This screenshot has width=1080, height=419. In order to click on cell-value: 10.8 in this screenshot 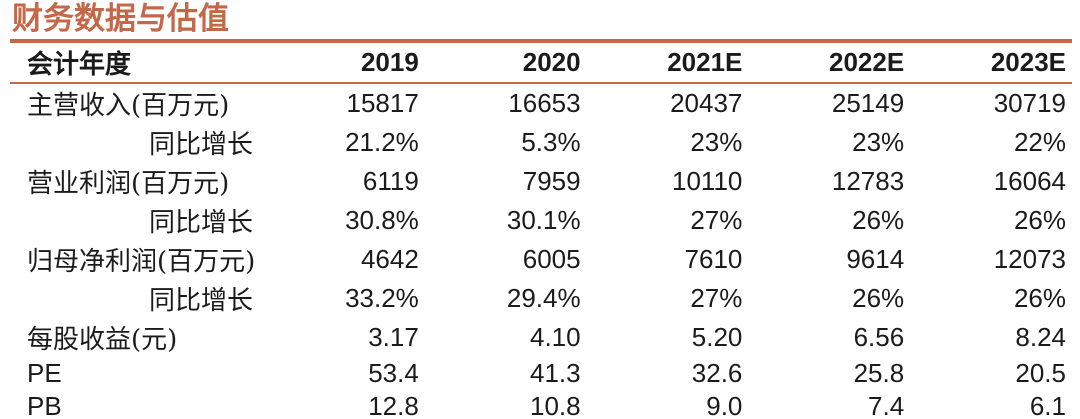, I will do `click(555, 405)`.